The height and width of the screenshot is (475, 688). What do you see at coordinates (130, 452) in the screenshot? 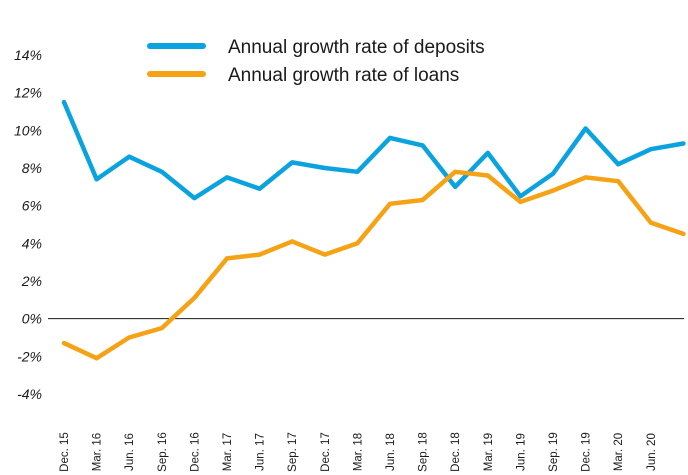
I see `x-tick-label: Jun. 16` at bounding box center [130, 452].